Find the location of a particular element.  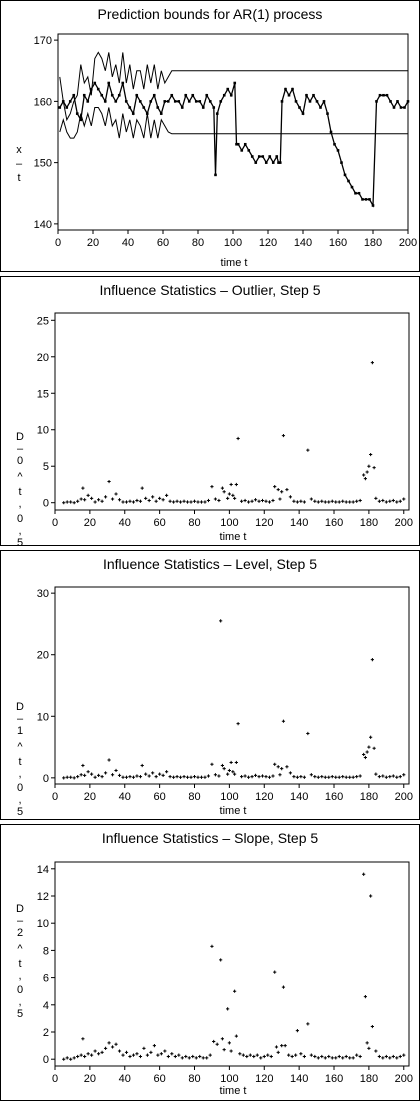

x-tick-label: 80 is located at coordinates (194, 523).